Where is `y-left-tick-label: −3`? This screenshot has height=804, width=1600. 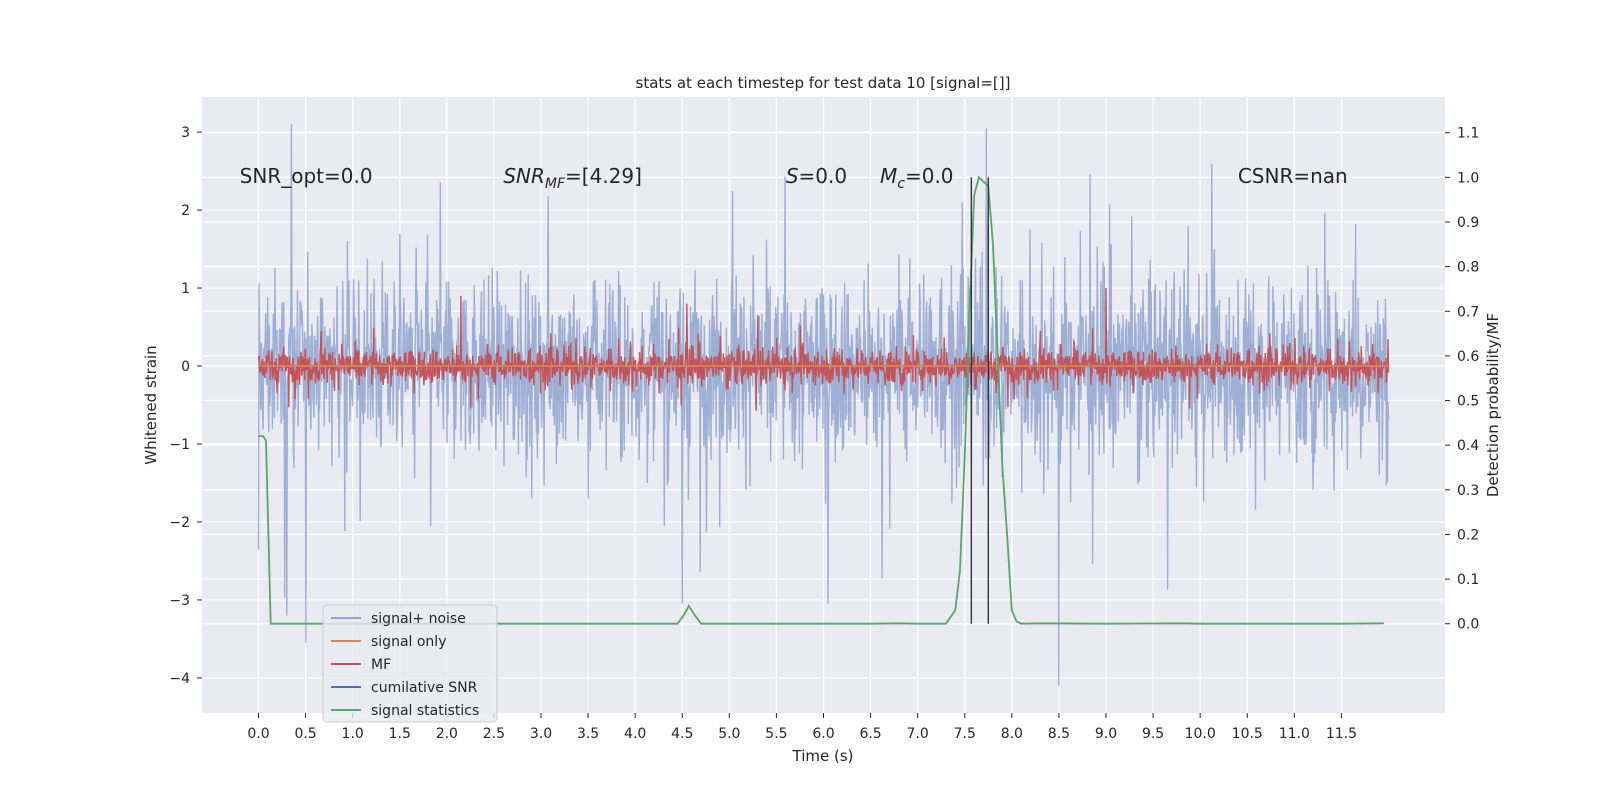 y-left-tick-label: −3 is located at coordinates (179, 601).